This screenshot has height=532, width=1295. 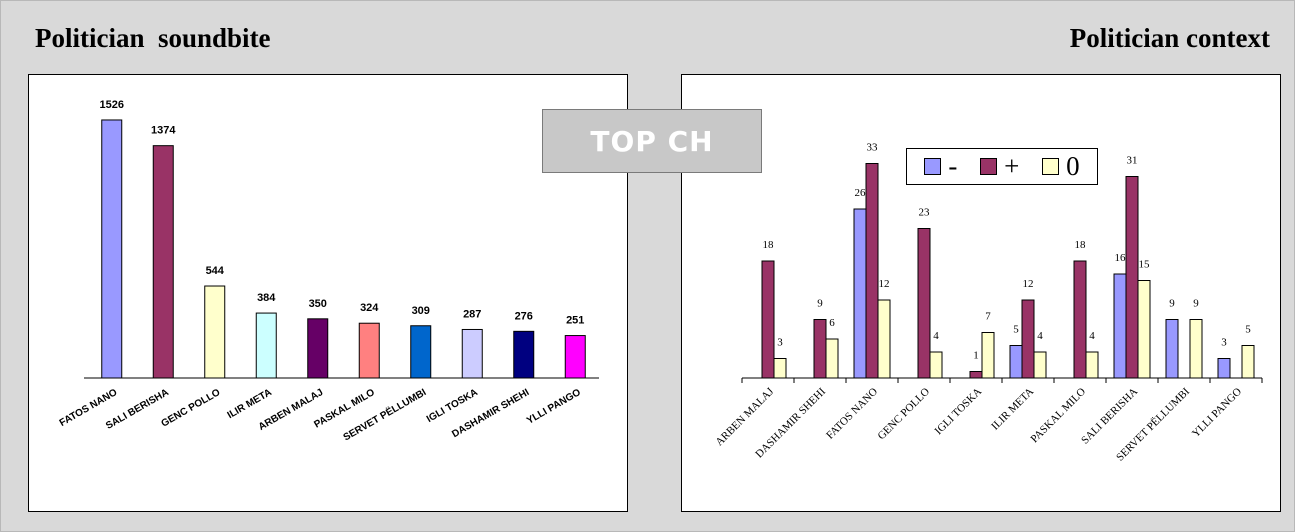 What do you see at coordinates (1172, 304) in the screenshot?
I see `data-label-servet-p-llumbi-minus: 9` at bounding box center [1172, 304].